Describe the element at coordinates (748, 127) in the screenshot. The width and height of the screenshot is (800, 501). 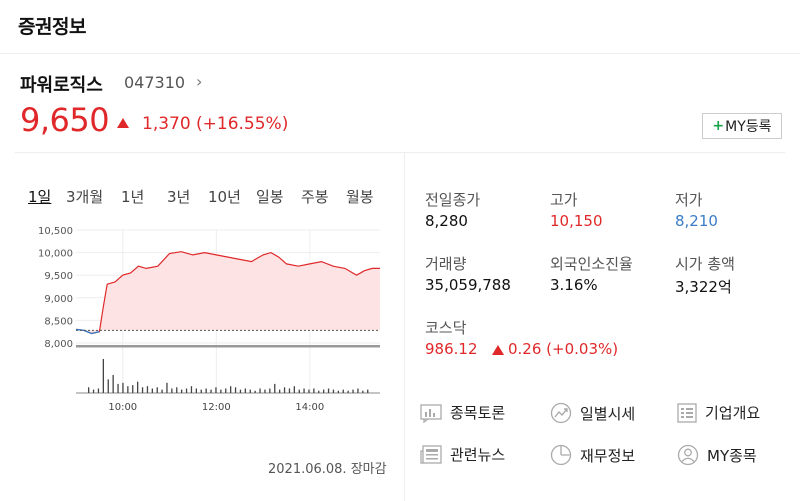
I see `my-register-label: MY등록` at that location.